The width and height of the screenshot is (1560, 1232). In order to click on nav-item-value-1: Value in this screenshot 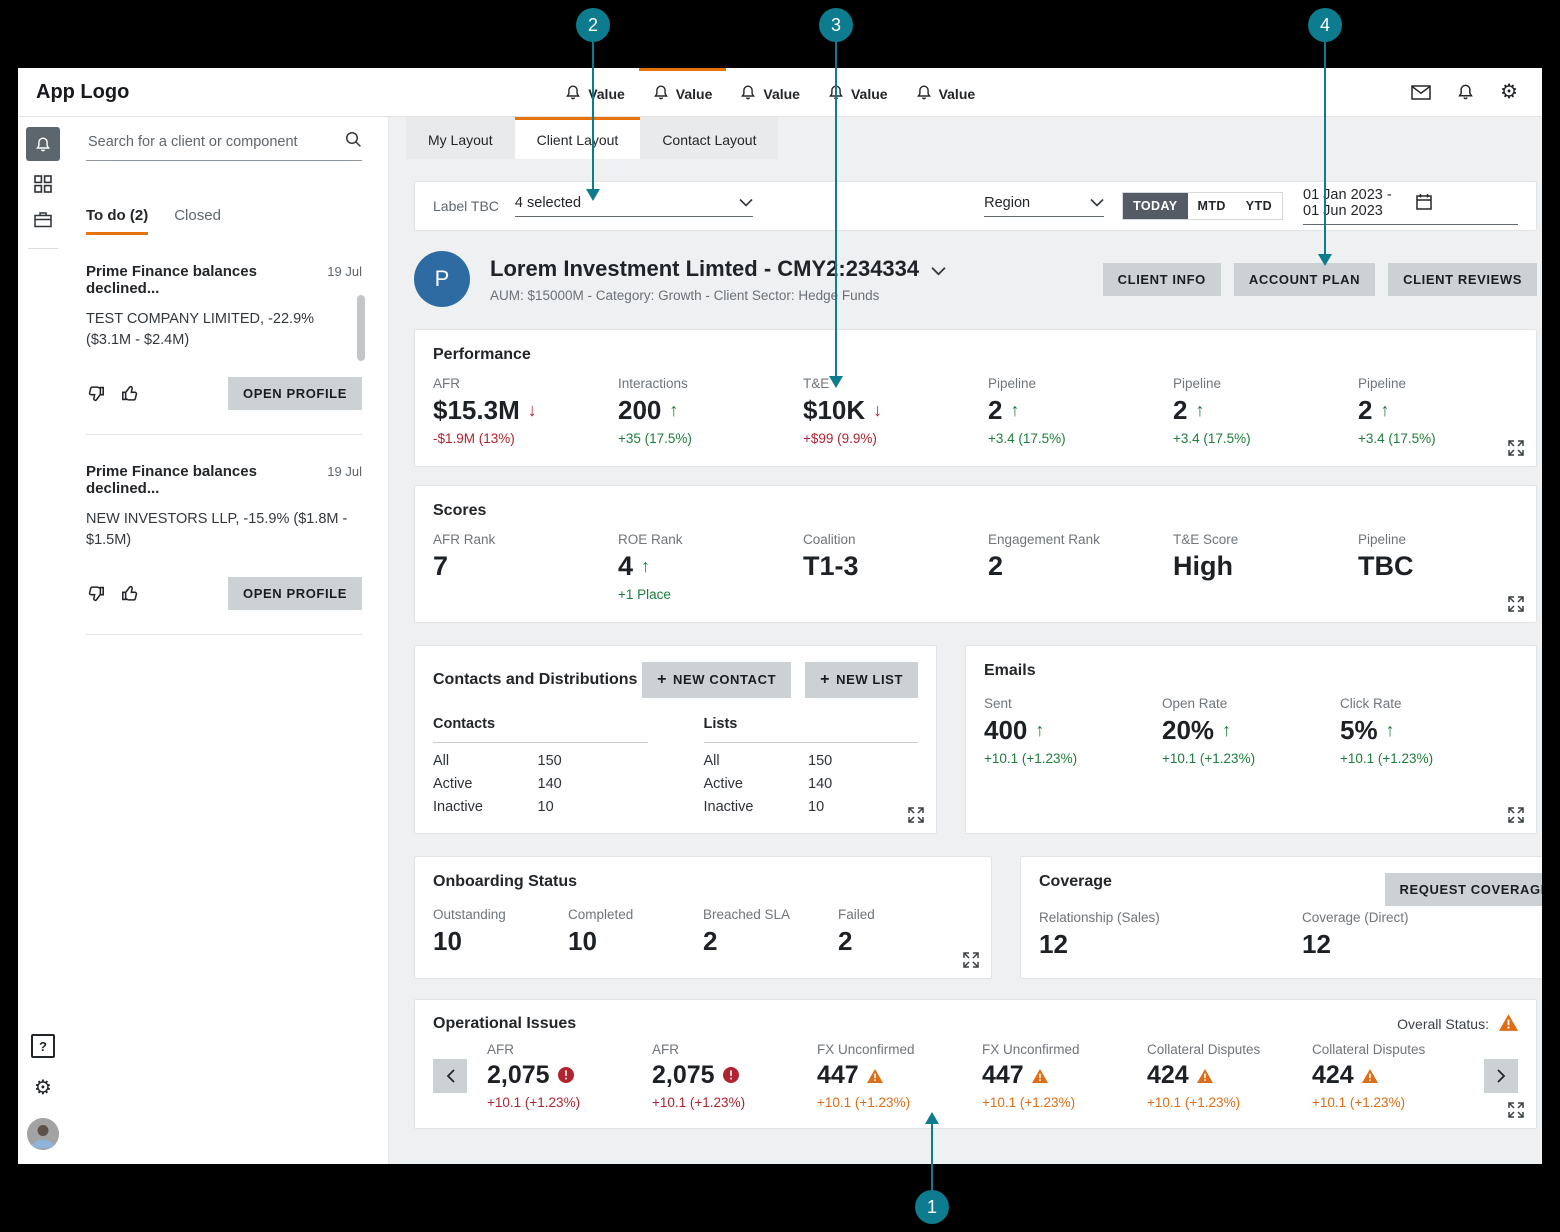, I will do `click(595, 92)`.